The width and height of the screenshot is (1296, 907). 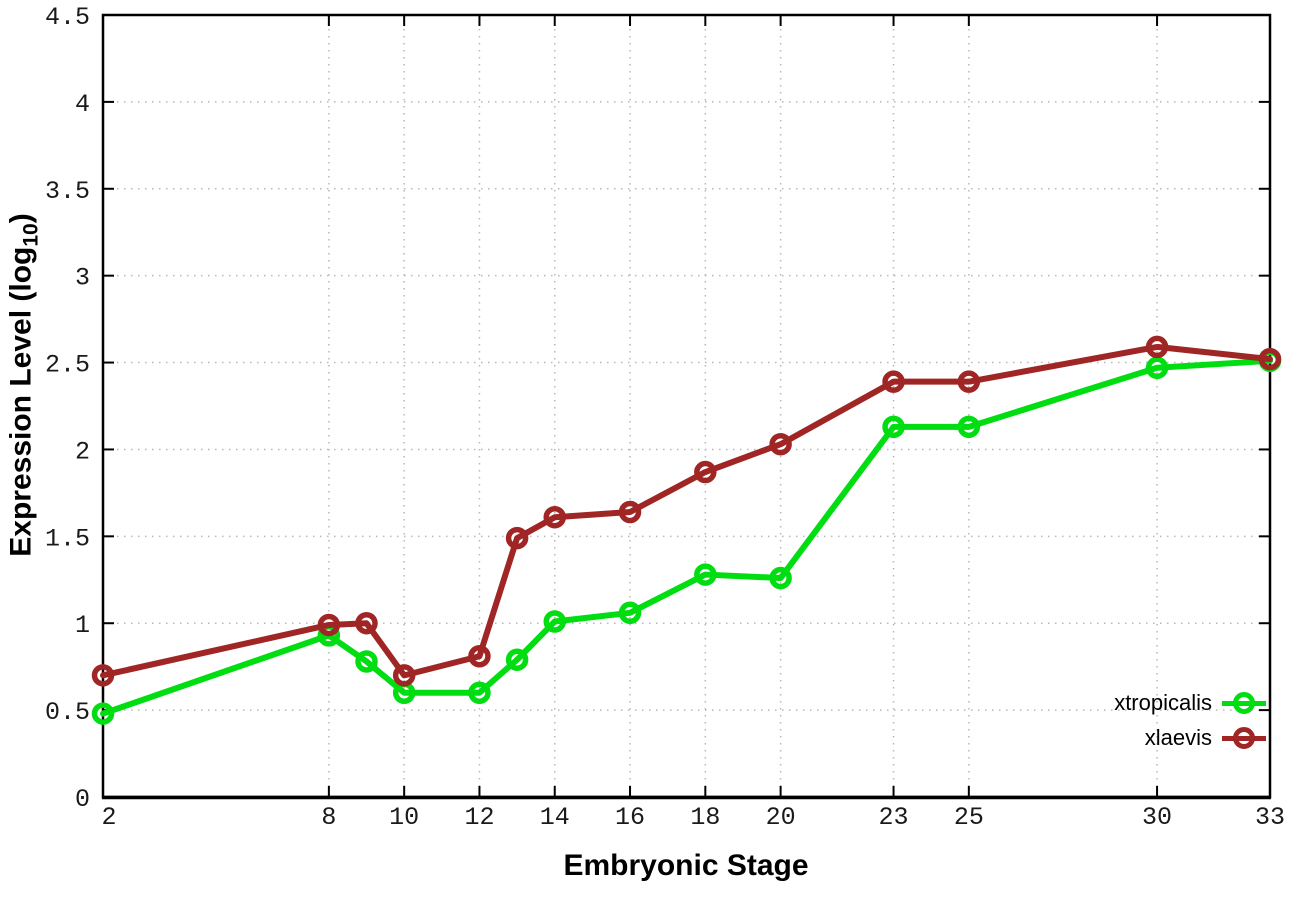 I want to click on y-tick-label-3: 3, so click(x=82, y=278).